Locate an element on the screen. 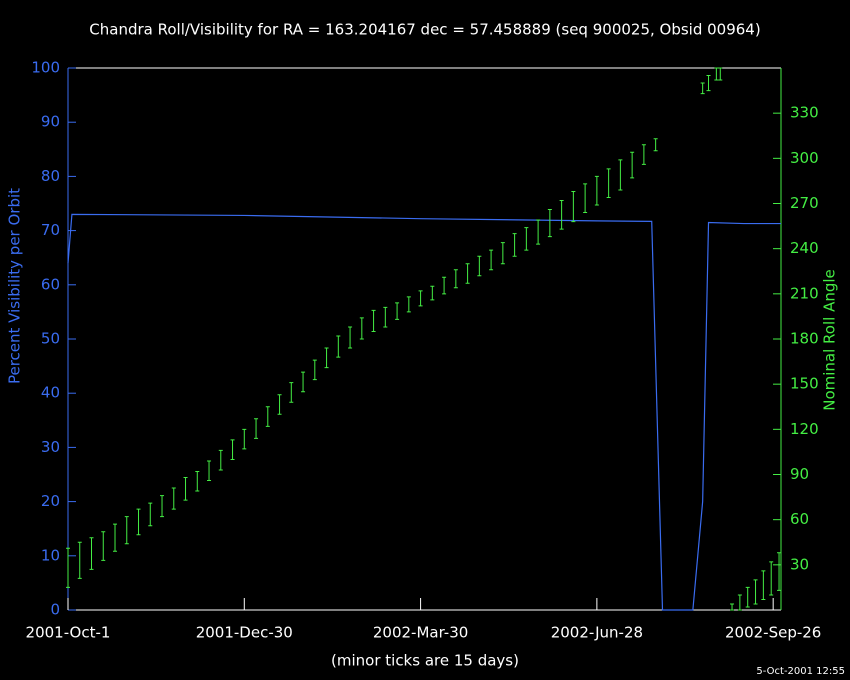  y2-tick-label: 120 is located at coordinates (804, 429).